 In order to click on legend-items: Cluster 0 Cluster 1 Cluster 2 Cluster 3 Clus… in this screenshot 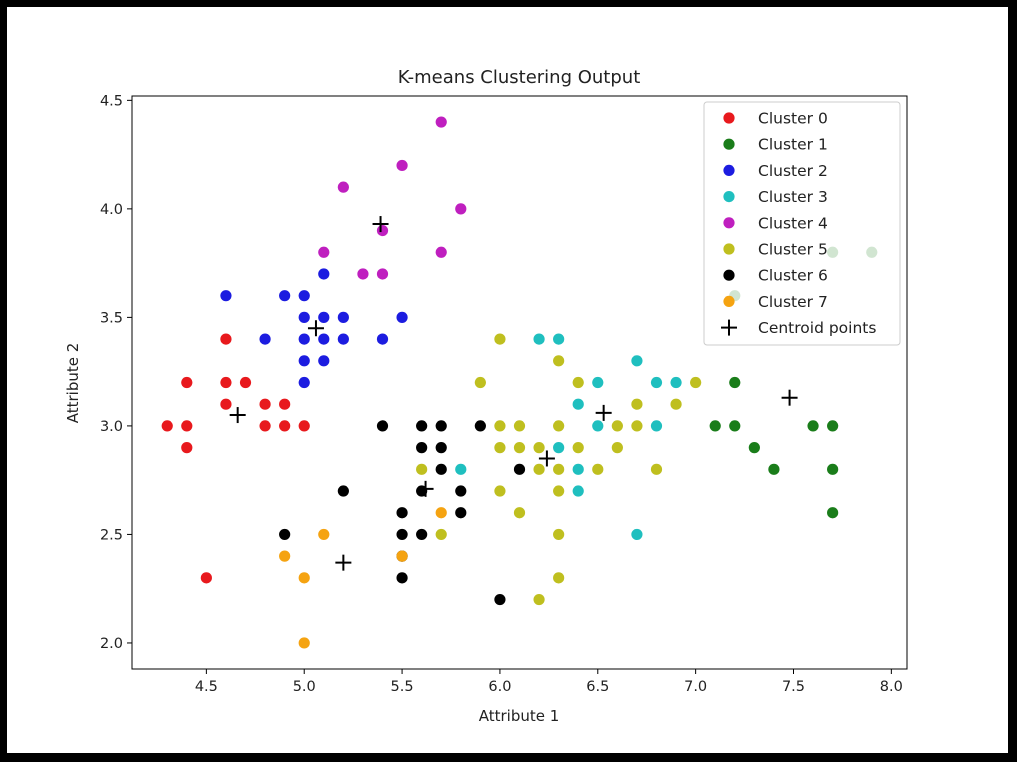, I will do `click(798, 223)`.